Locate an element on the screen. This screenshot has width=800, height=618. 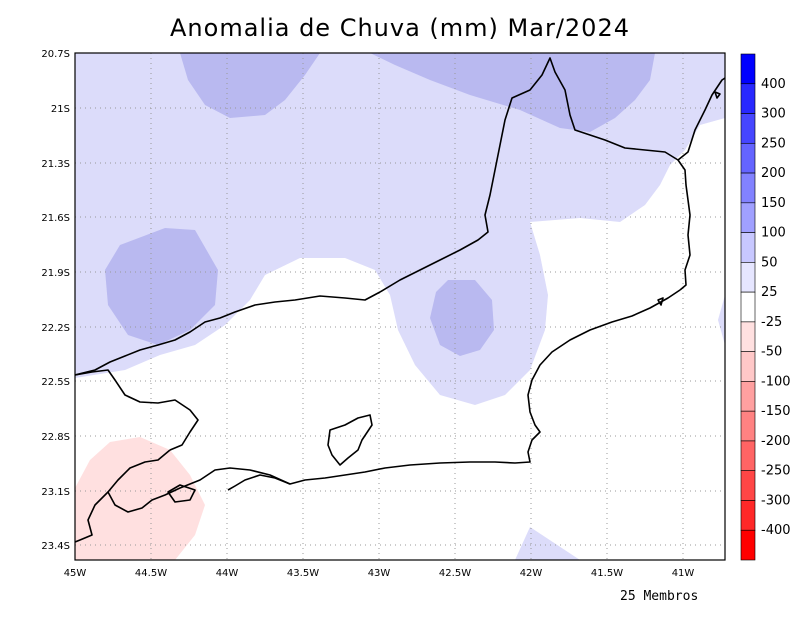
colorbar-label: 300 is located at coordinates (773, 114).